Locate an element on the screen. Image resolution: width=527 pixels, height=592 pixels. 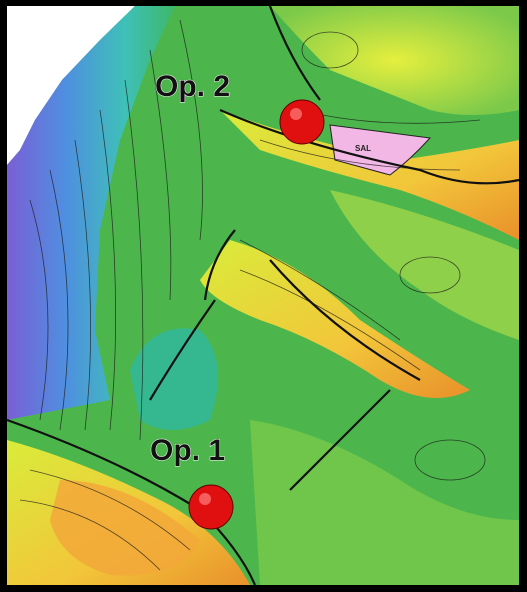
salt-label: SAL is located at coordinates (363, 148).